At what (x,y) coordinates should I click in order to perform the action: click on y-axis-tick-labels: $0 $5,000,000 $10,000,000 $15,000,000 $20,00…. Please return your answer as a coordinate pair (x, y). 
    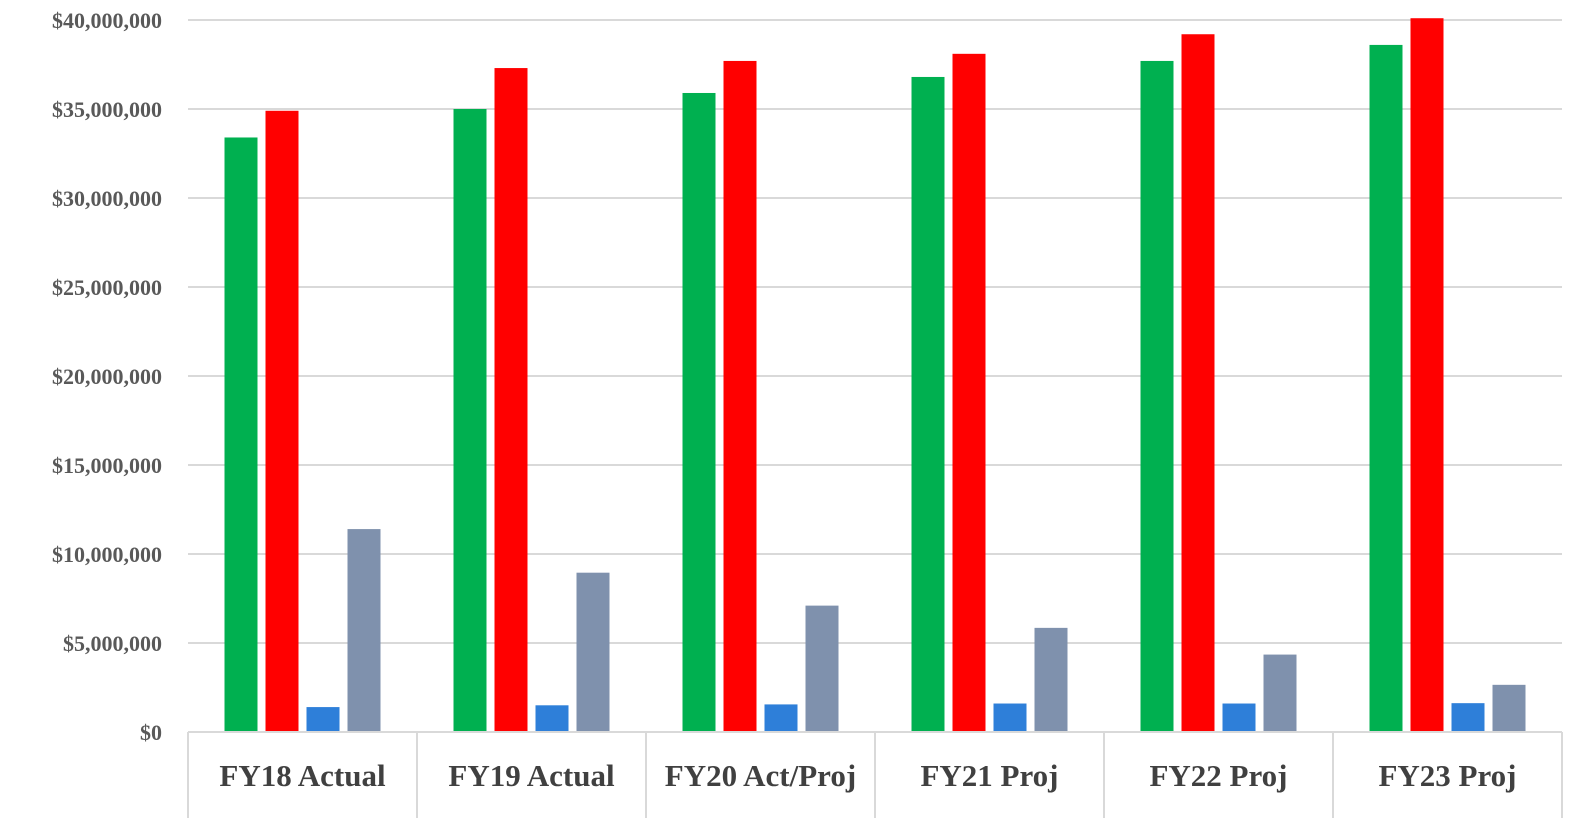
    Looking at the image, I should click on (107, 376).